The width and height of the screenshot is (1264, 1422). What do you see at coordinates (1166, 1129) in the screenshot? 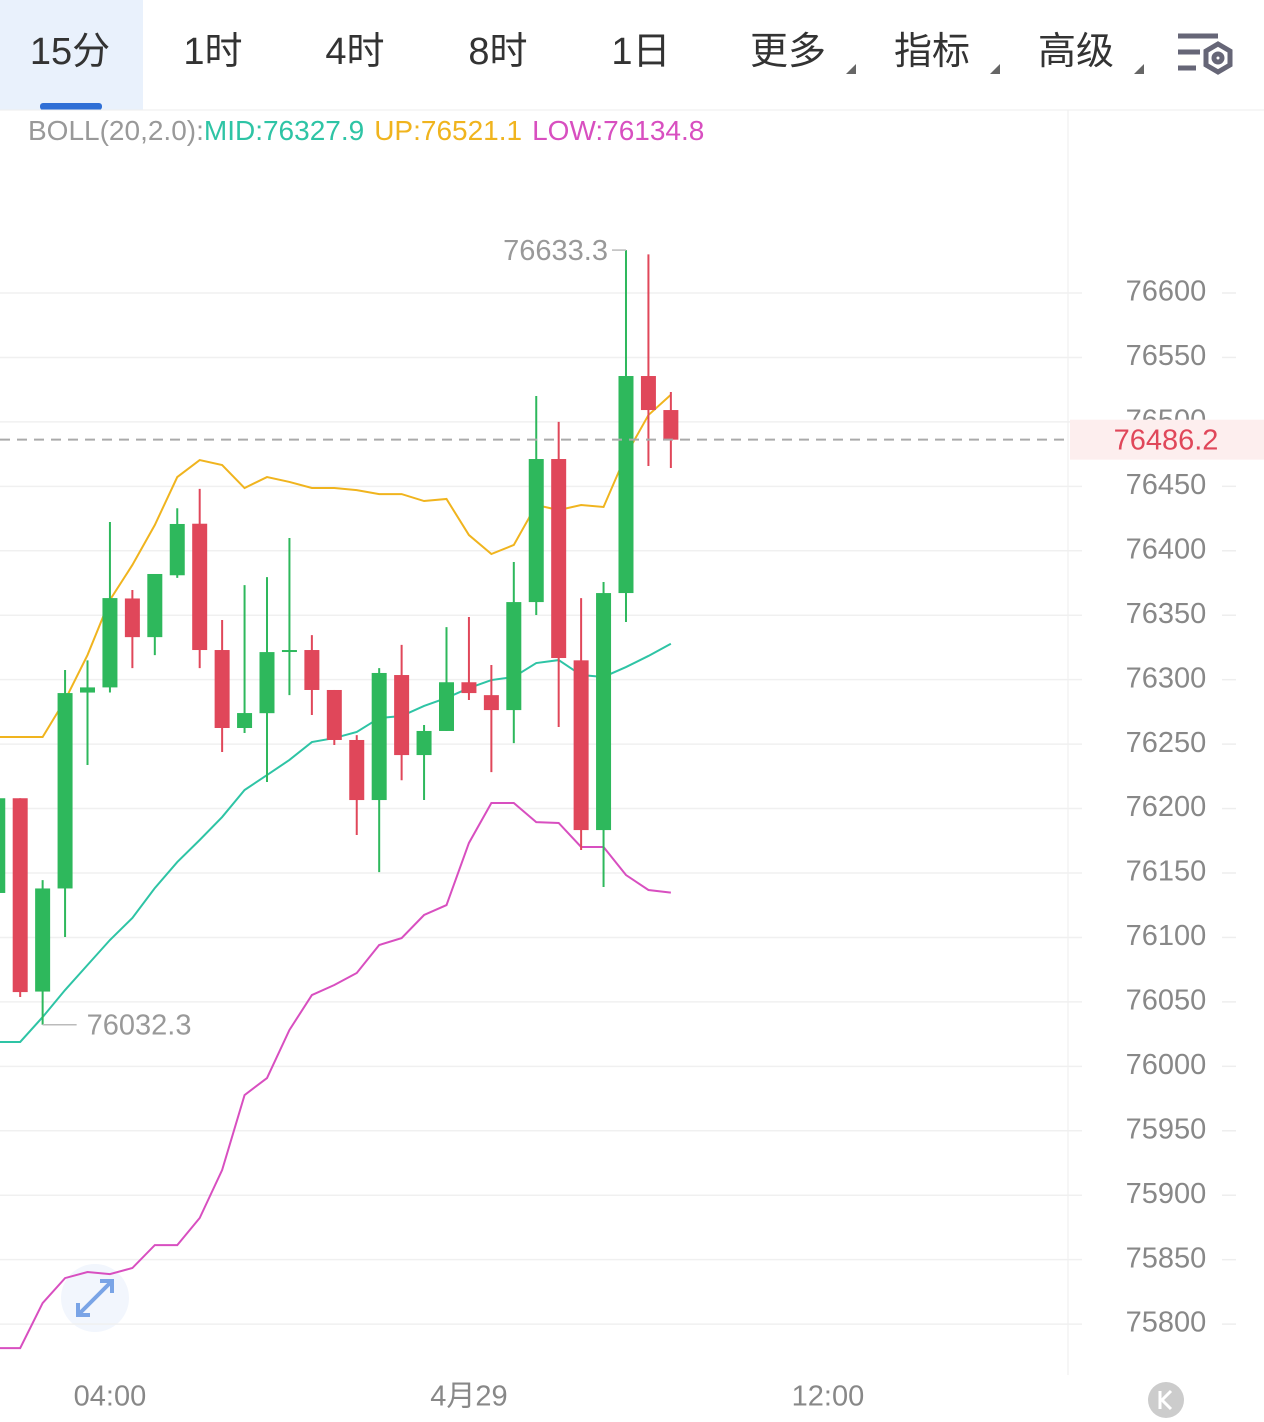
I see `y-tick-label: 75950` at bounding box center [1166, 1129].